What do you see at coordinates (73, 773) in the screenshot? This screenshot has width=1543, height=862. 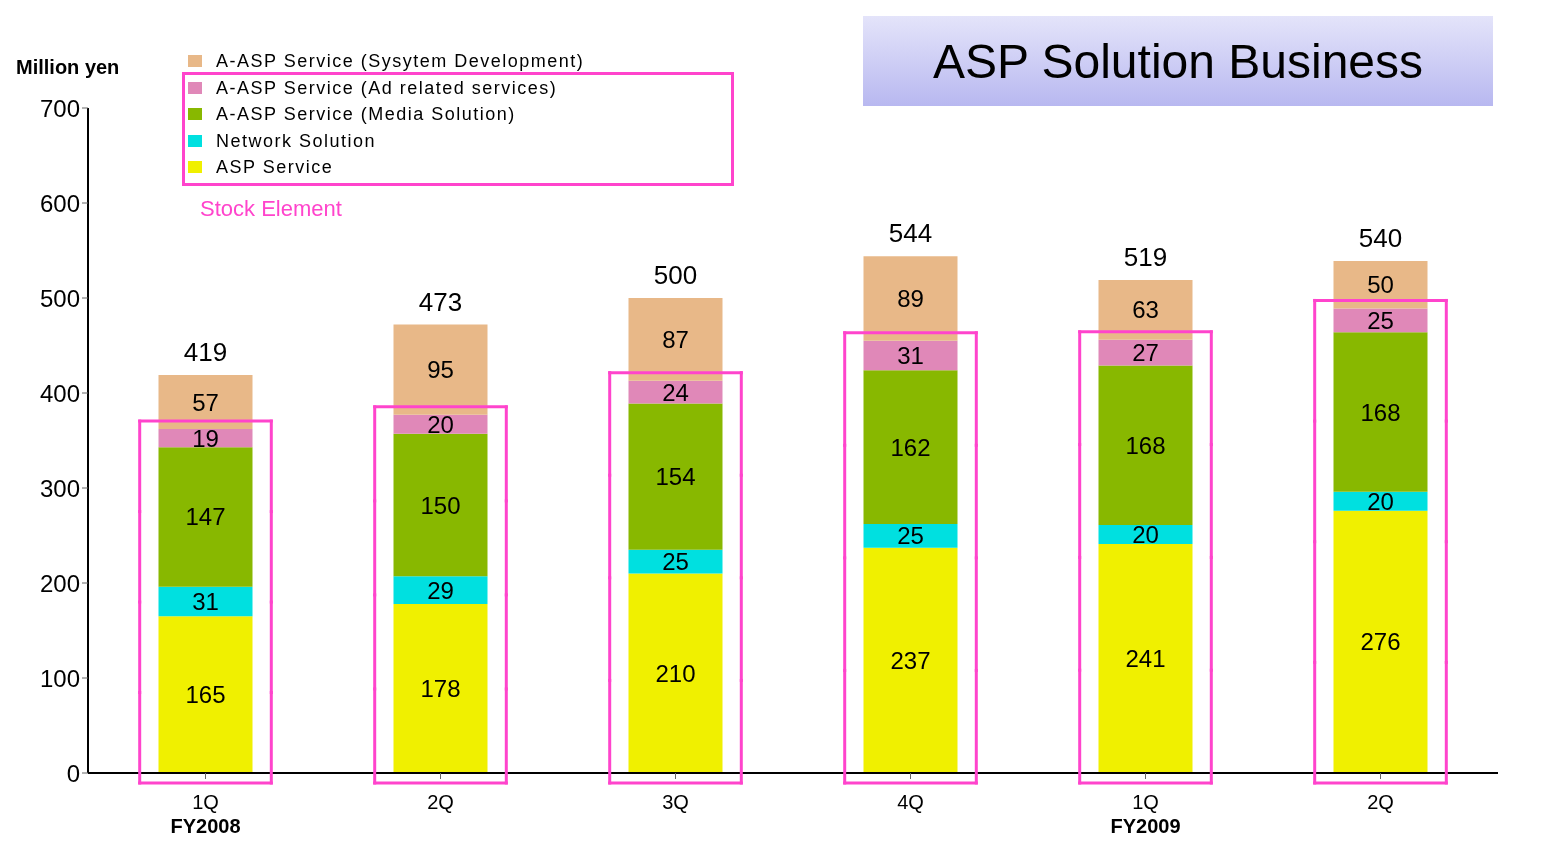 I see `y-tick-label: 0` at bounding box center [73, 773].